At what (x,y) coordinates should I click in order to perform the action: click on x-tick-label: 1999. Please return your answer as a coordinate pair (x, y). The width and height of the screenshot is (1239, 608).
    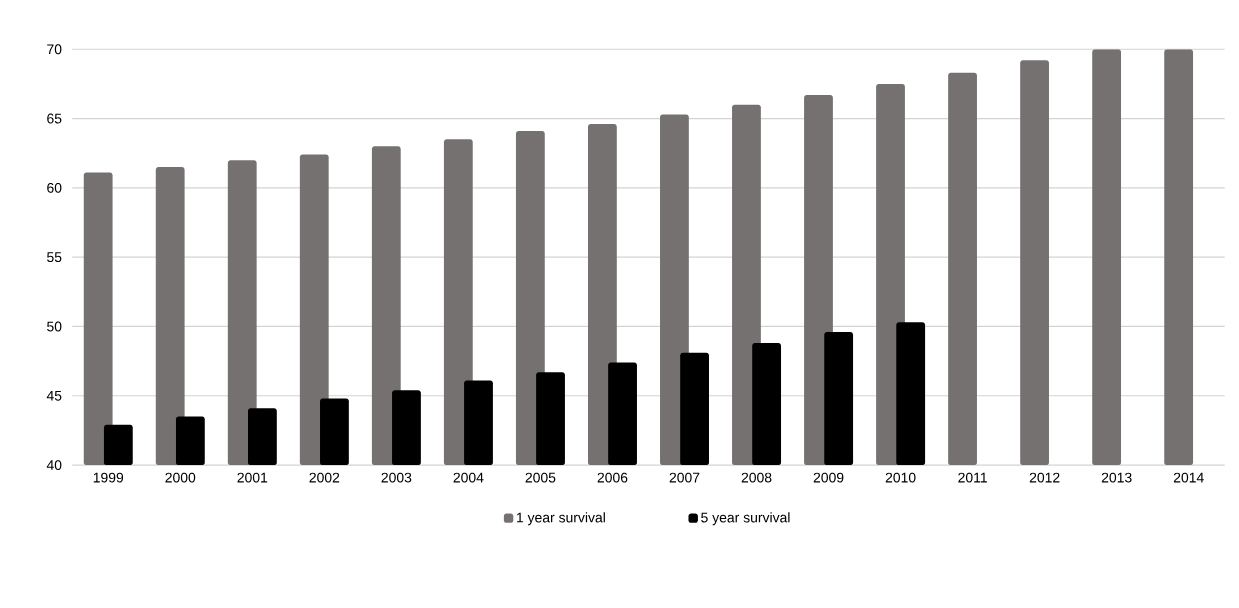
    Looking at the image, I should click on (108, 477).